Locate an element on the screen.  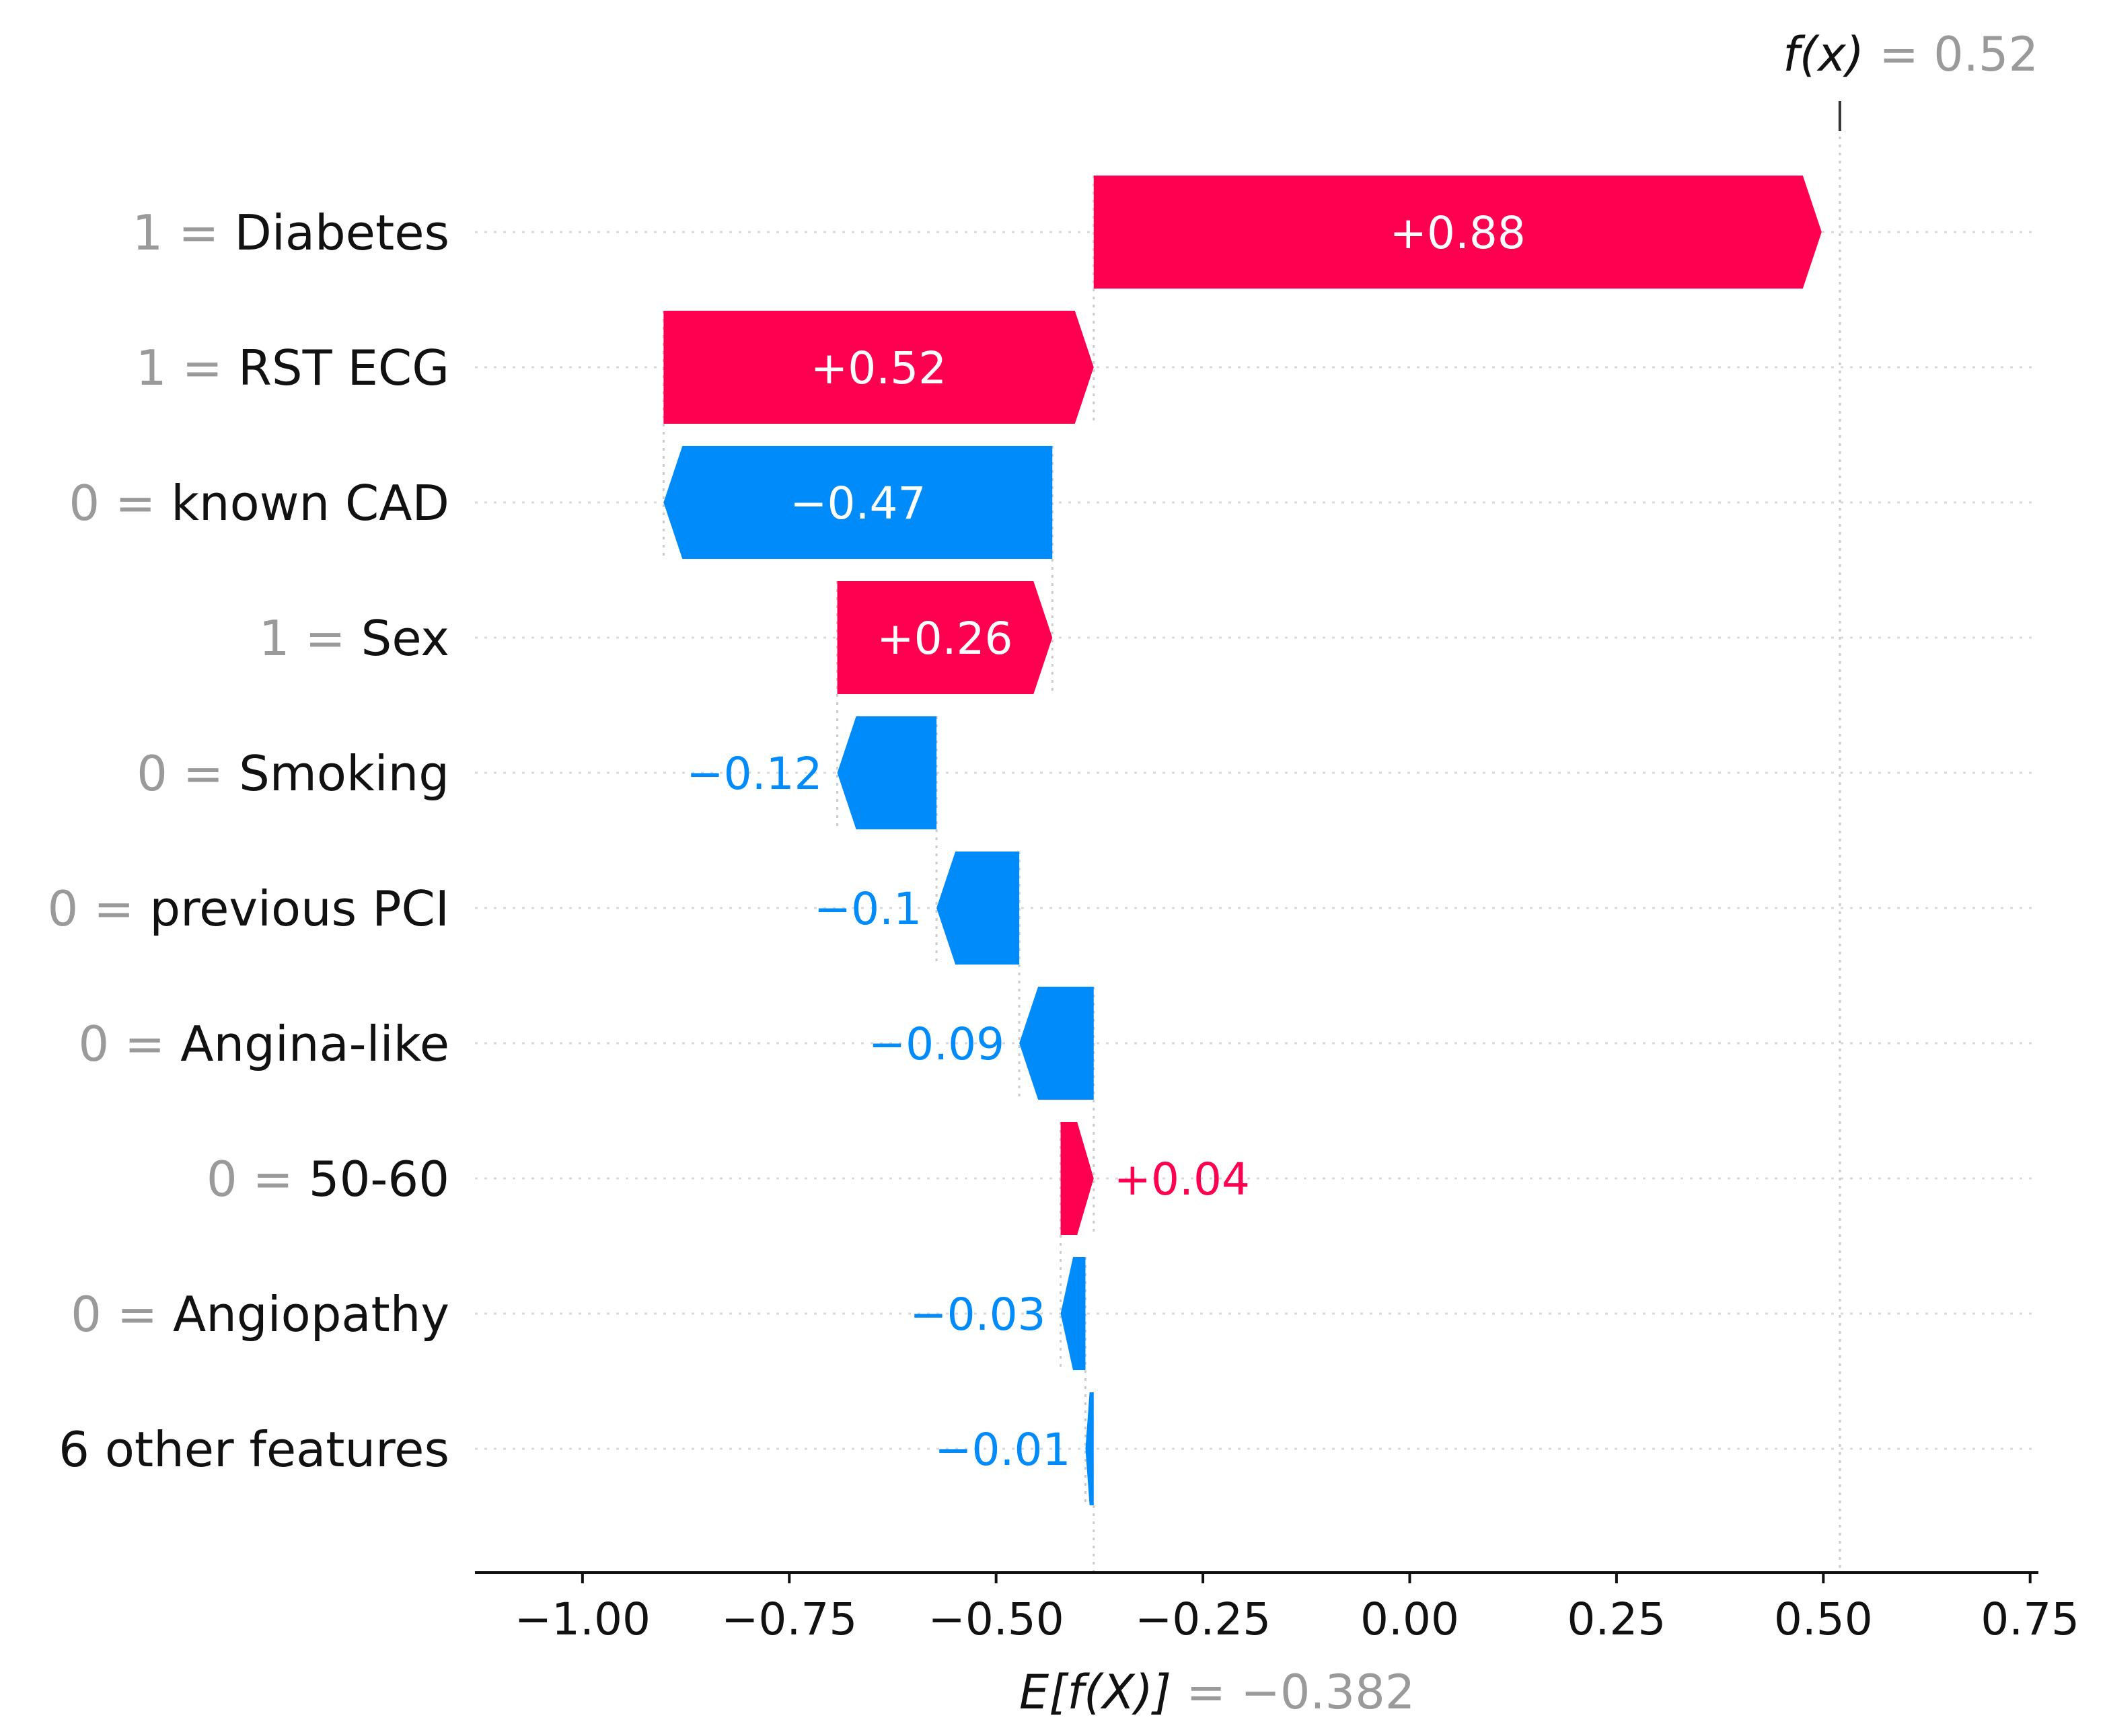
bar-label-10: −0.01 is located at coordinates (1002, 1450).